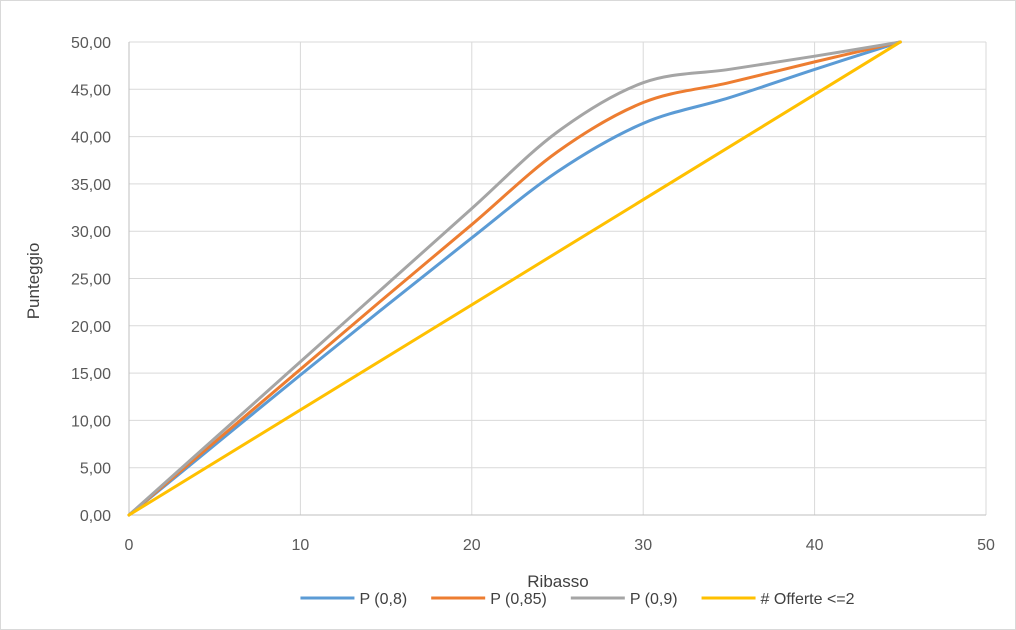 The image size is (1016, 630). What do you see at coordinates (557, 581) in the screenshot?
I see `x-axis-title: Ribasso` at bounding box center [557, 581].